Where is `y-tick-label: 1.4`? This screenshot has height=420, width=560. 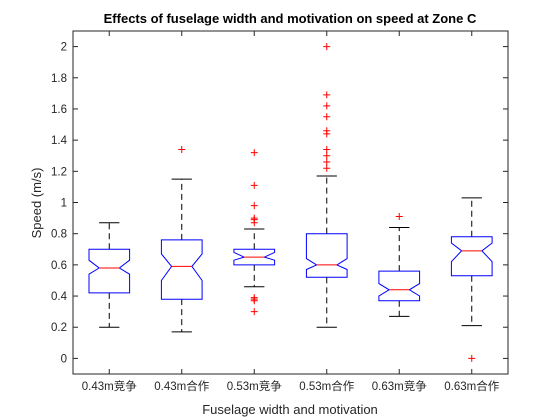
y-tick-label: 1.4 is located at coordinates (59, 141).